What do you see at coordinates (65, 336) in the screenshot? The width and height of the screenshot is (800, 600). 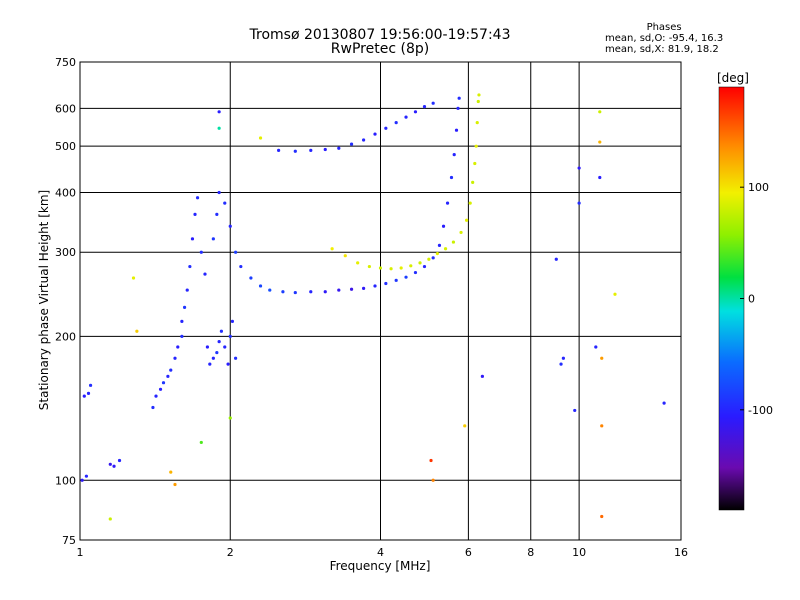 I see `y-tick-label: 200` at bounding box center [65, 336].